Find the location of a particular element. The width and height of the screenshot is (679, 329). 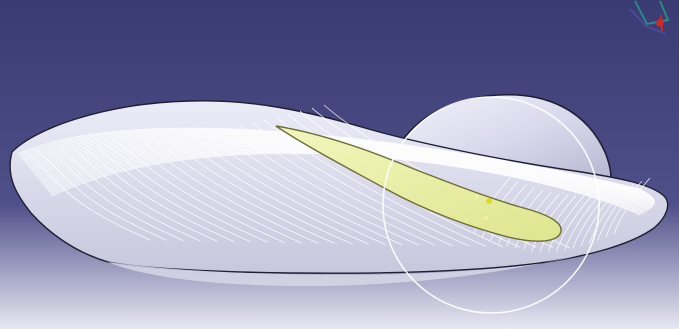

point-marker-a is located at coordinates (477, 197).